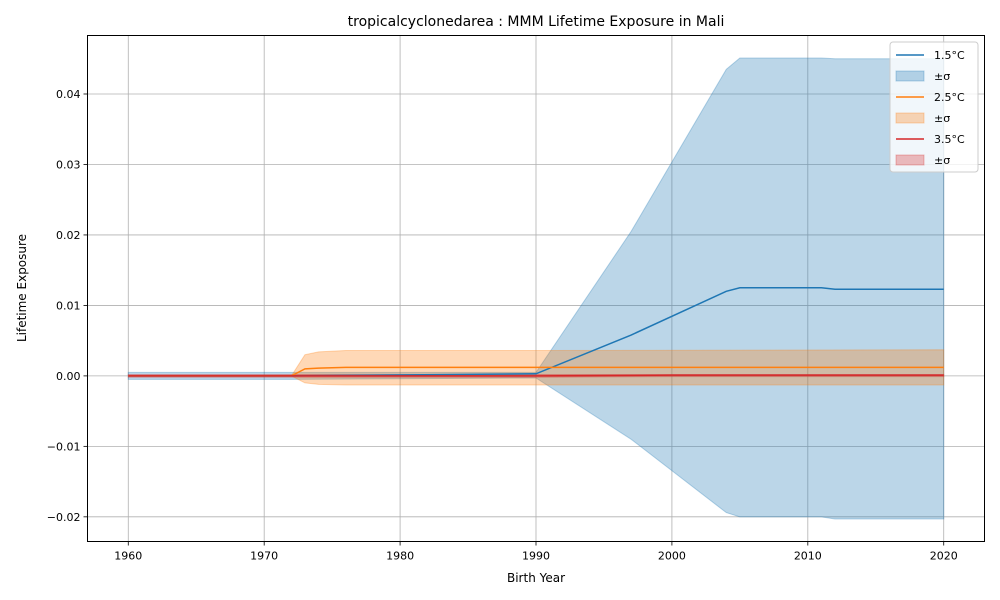 The width and height of the screenshot is (1000, 600). Describe the element at coordinates (68, 164) in the screenshot. I see `y-tick-label: 0.03` at that location.